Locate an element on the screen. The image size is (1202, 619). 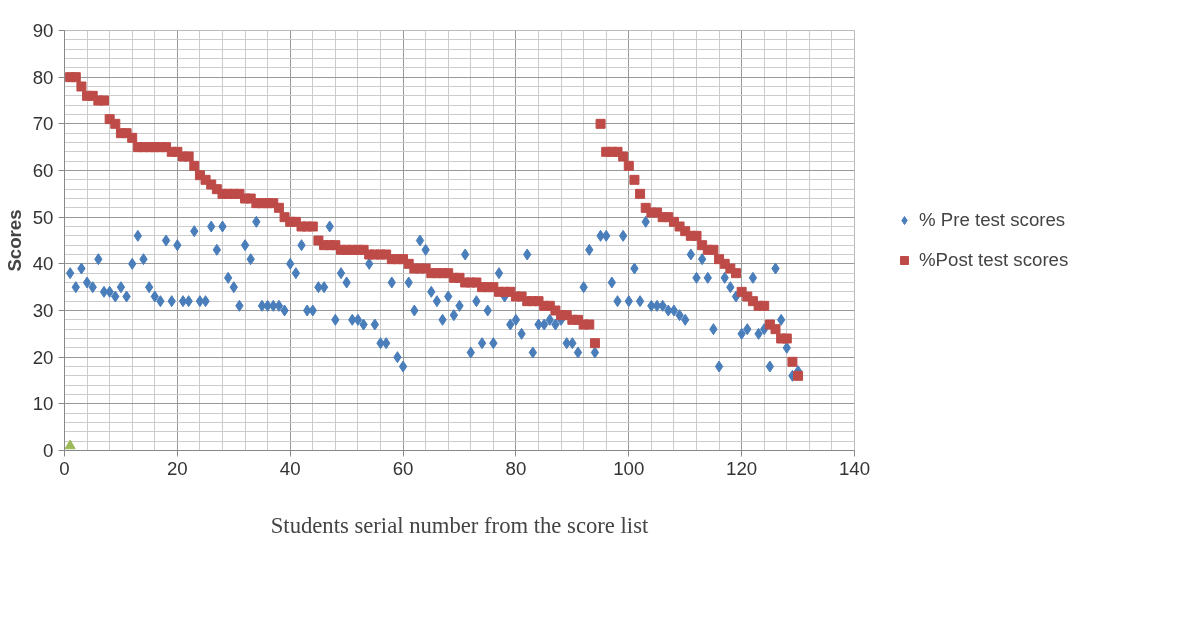
y-tick-label: 50 is located at coordinates (43, 217).